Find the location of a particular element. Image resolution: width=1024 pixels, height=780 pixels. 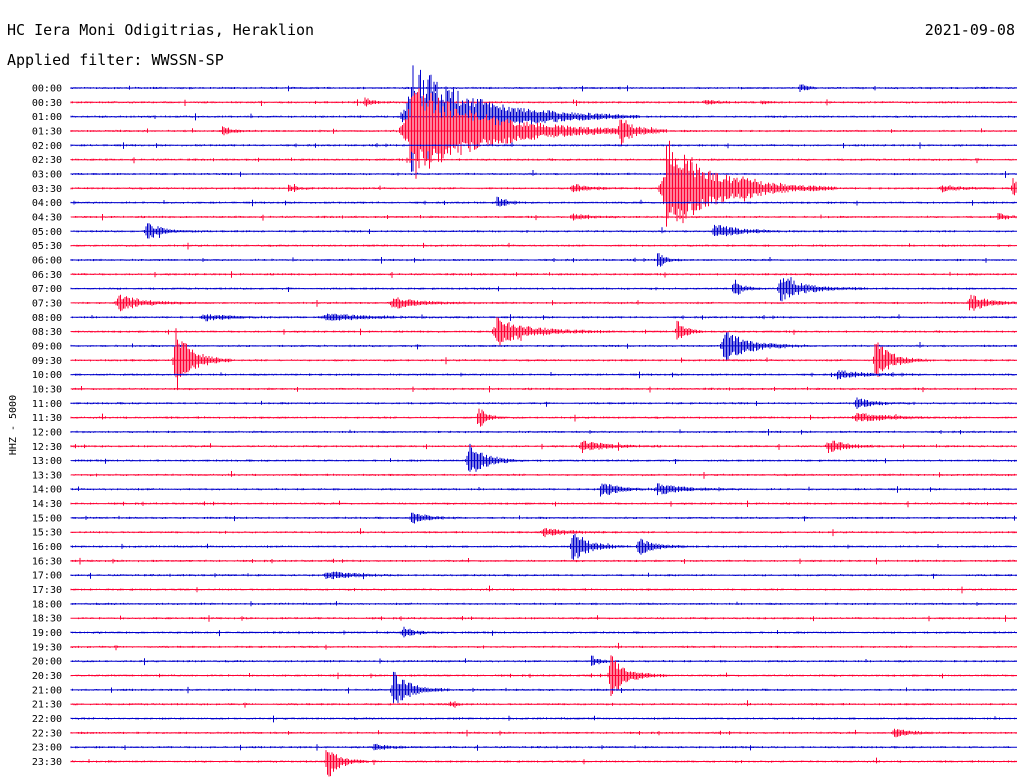

row-time-label: 22:00 is located at coordinates (47, 719).